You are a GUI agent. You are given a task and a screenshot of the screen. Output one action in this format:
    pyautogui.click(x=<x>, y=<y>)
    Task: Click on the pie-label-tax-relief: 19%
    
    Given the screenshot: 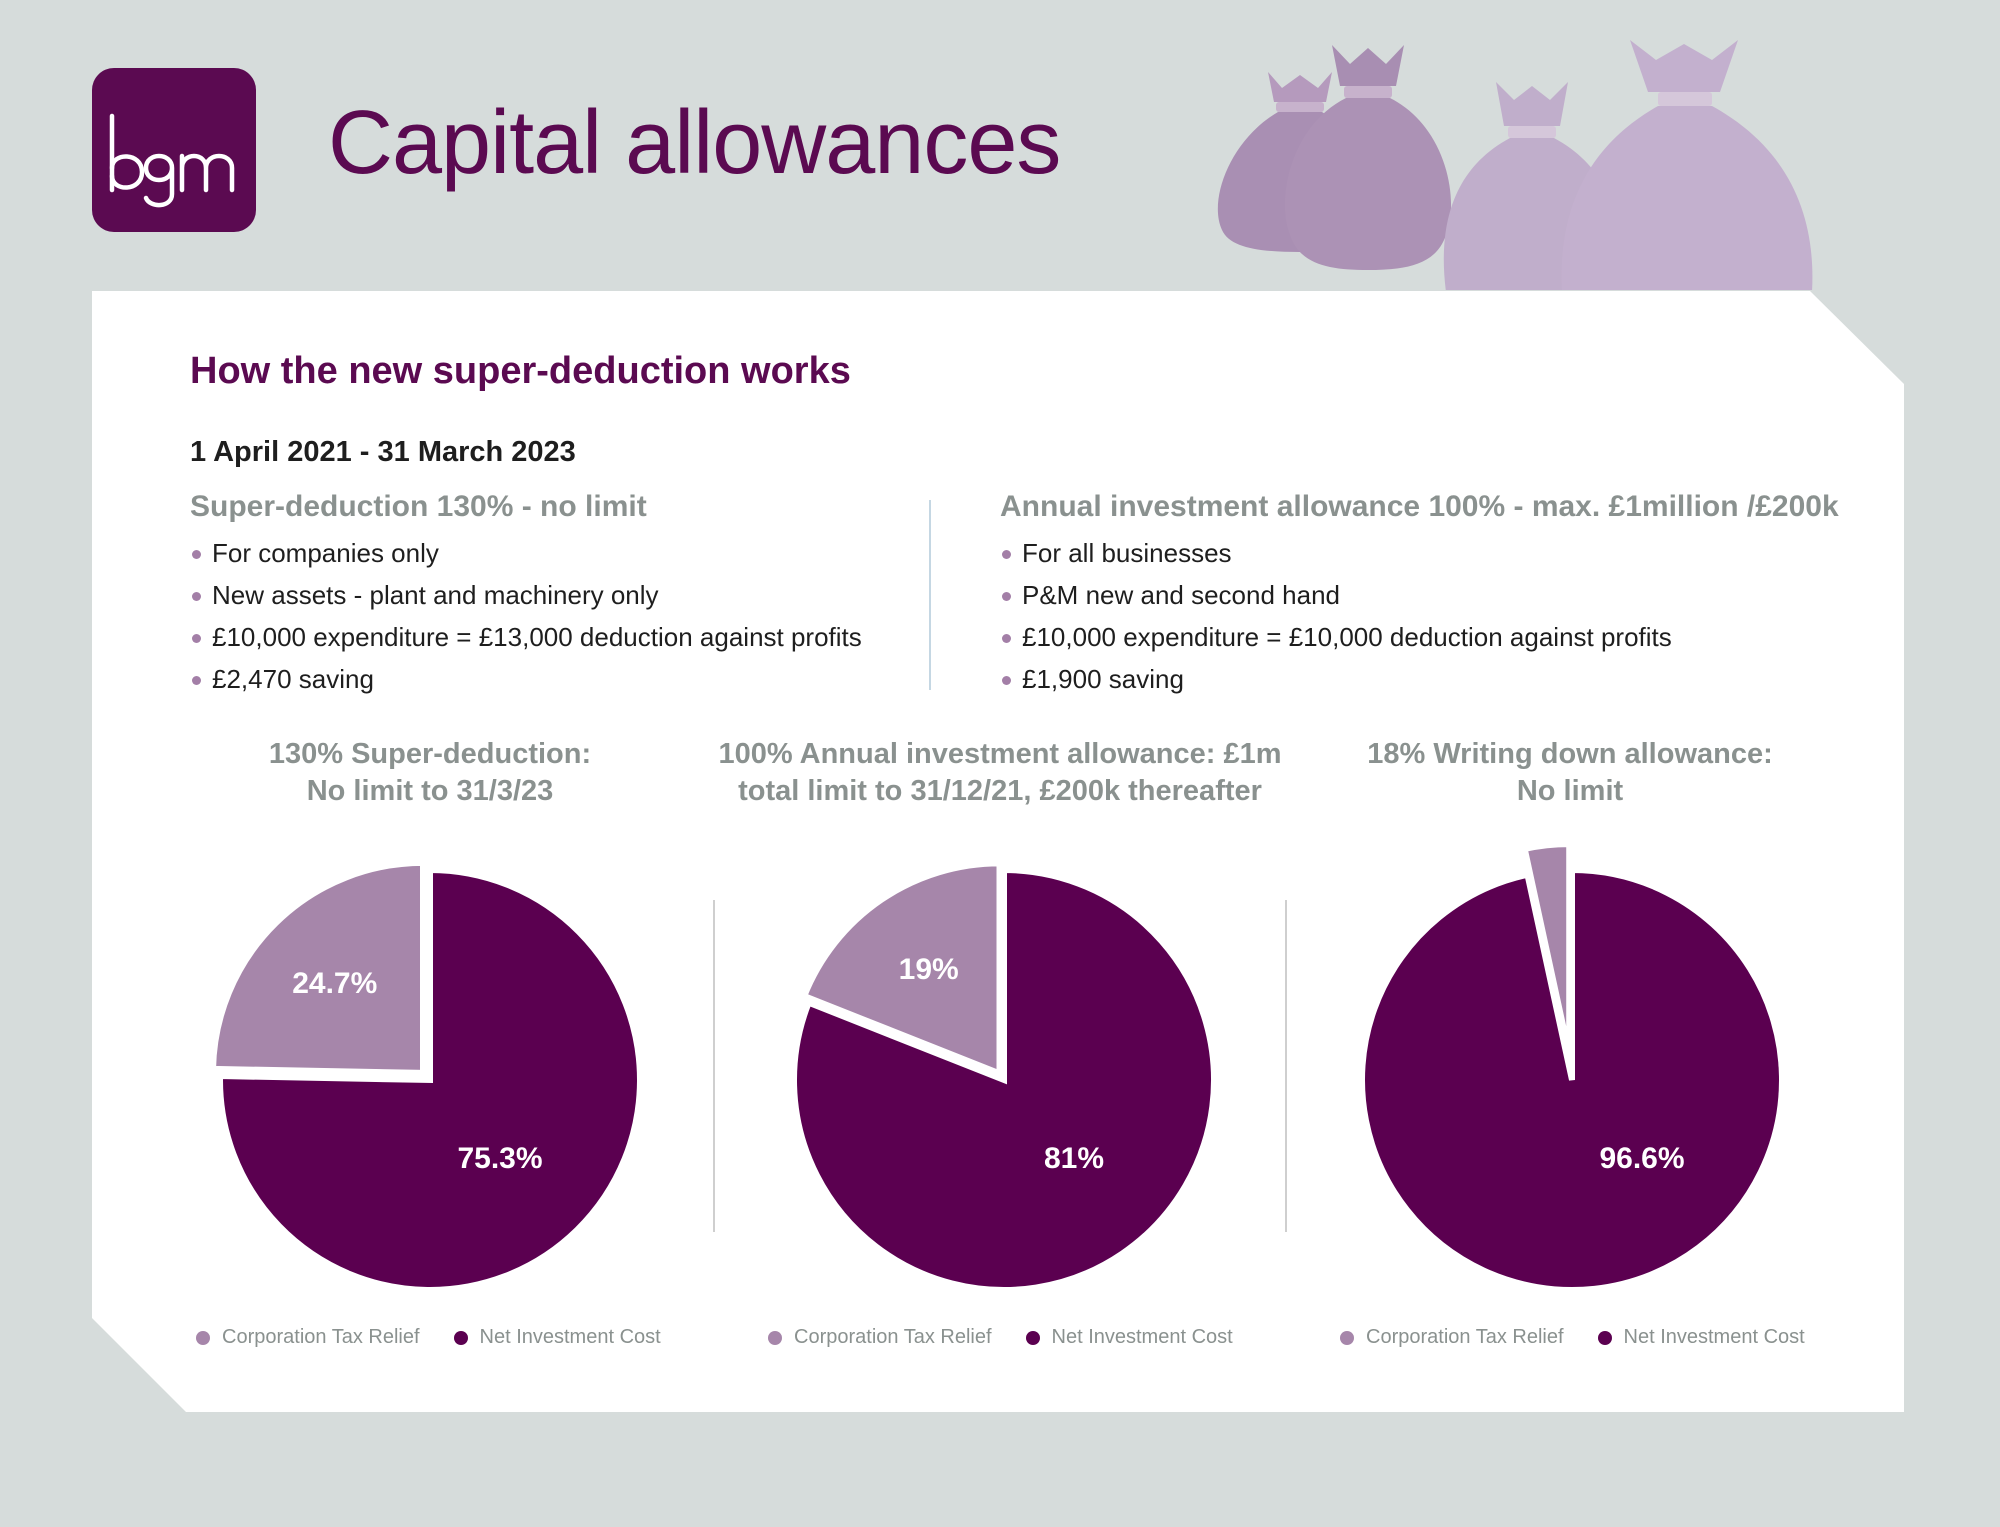 What is the action you would take?
    pyautogui.click(x=929, y=969)
    